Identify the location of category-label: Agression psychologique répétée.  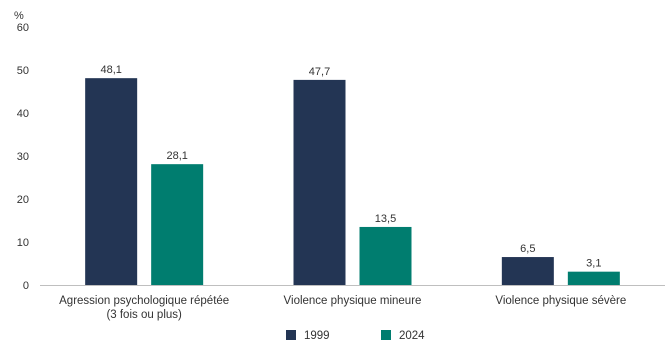
(144, 301).